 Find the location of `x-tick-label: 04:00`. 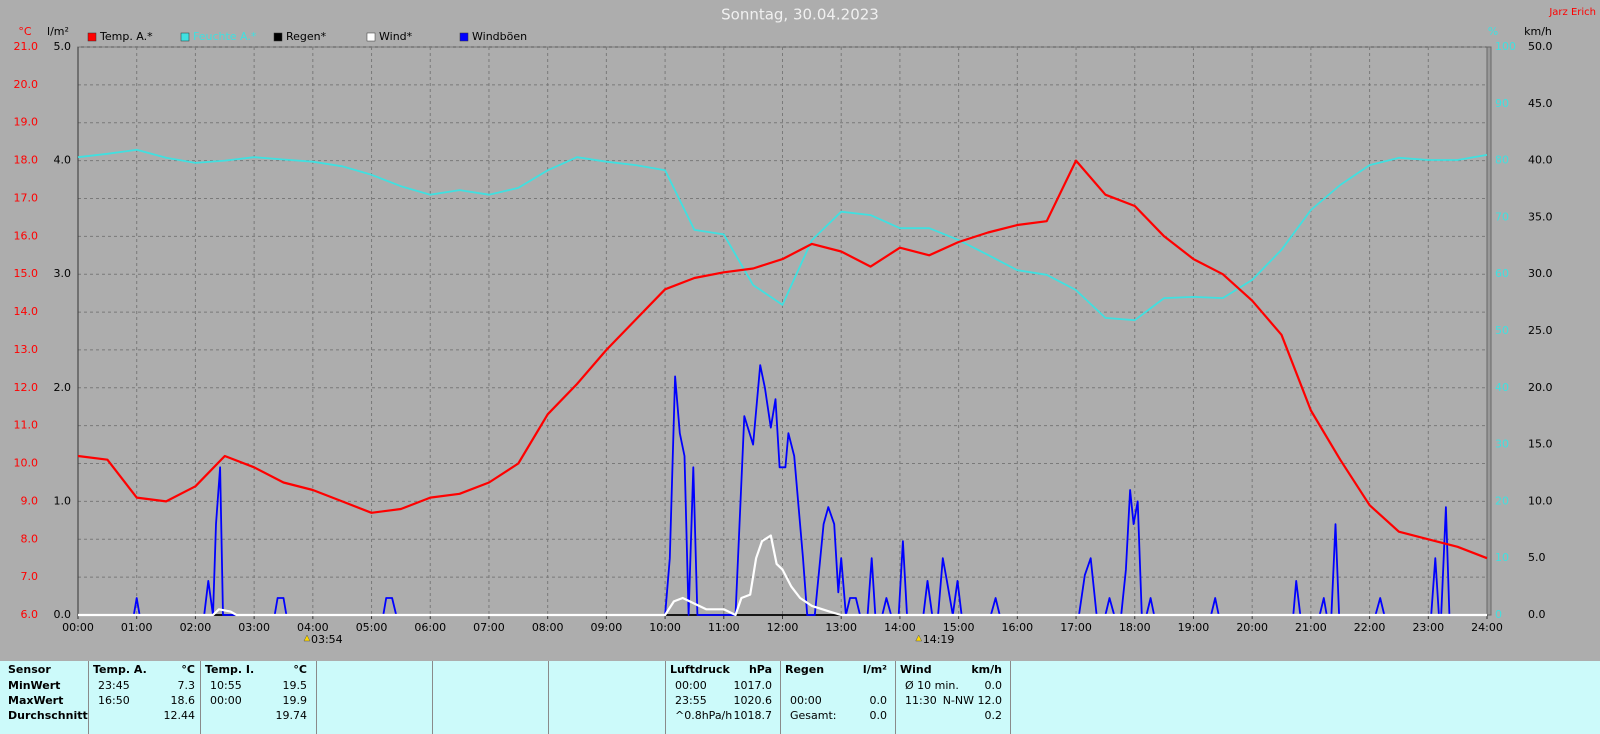

x-tick-label: 04:00 is located at coordinates (313, 627).